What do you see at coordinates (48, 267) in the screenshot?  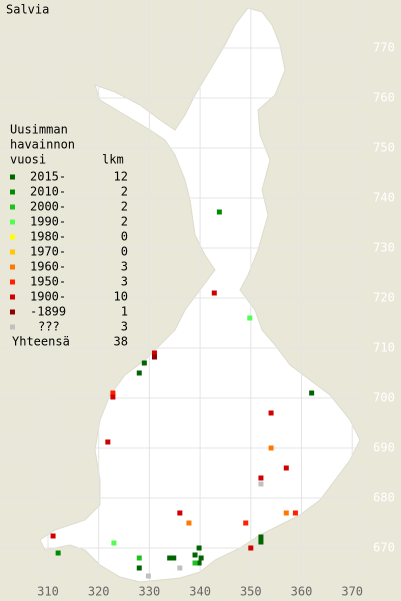 I see `legend-label: 1960-` at bounding box center [48, 267].